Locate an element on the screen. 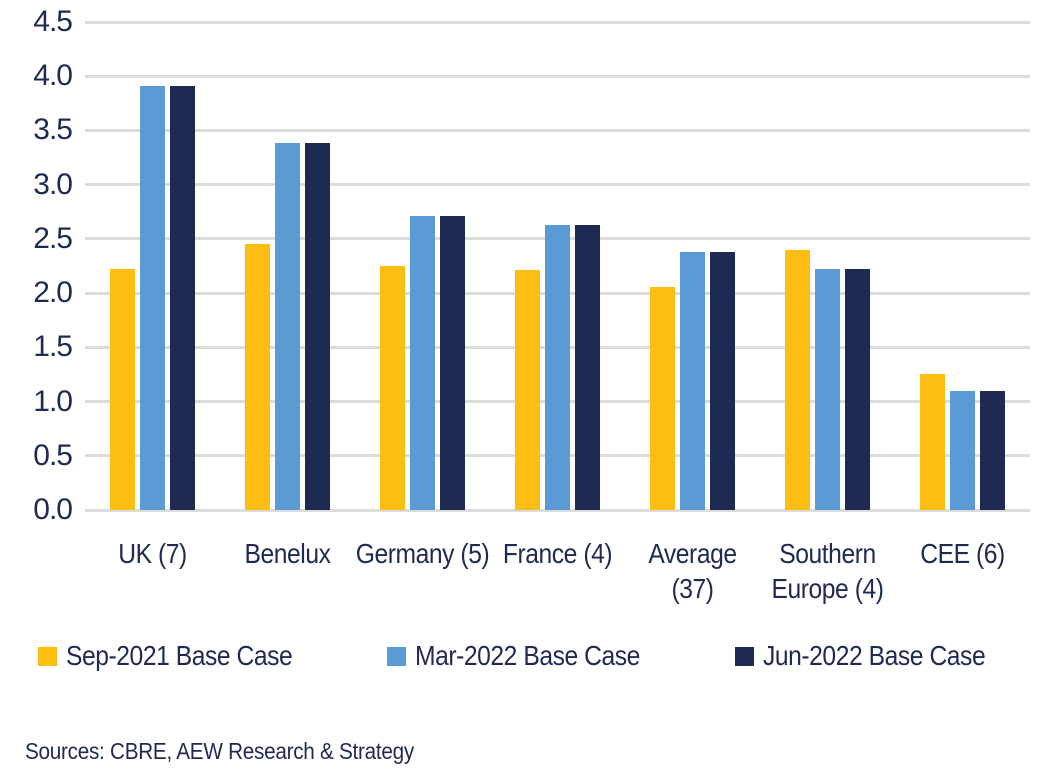 Image resolution: width=1053 pixels, height=784 pixels. legend-item: Sep-2021 Base Case is located at coordinates (180, 656).